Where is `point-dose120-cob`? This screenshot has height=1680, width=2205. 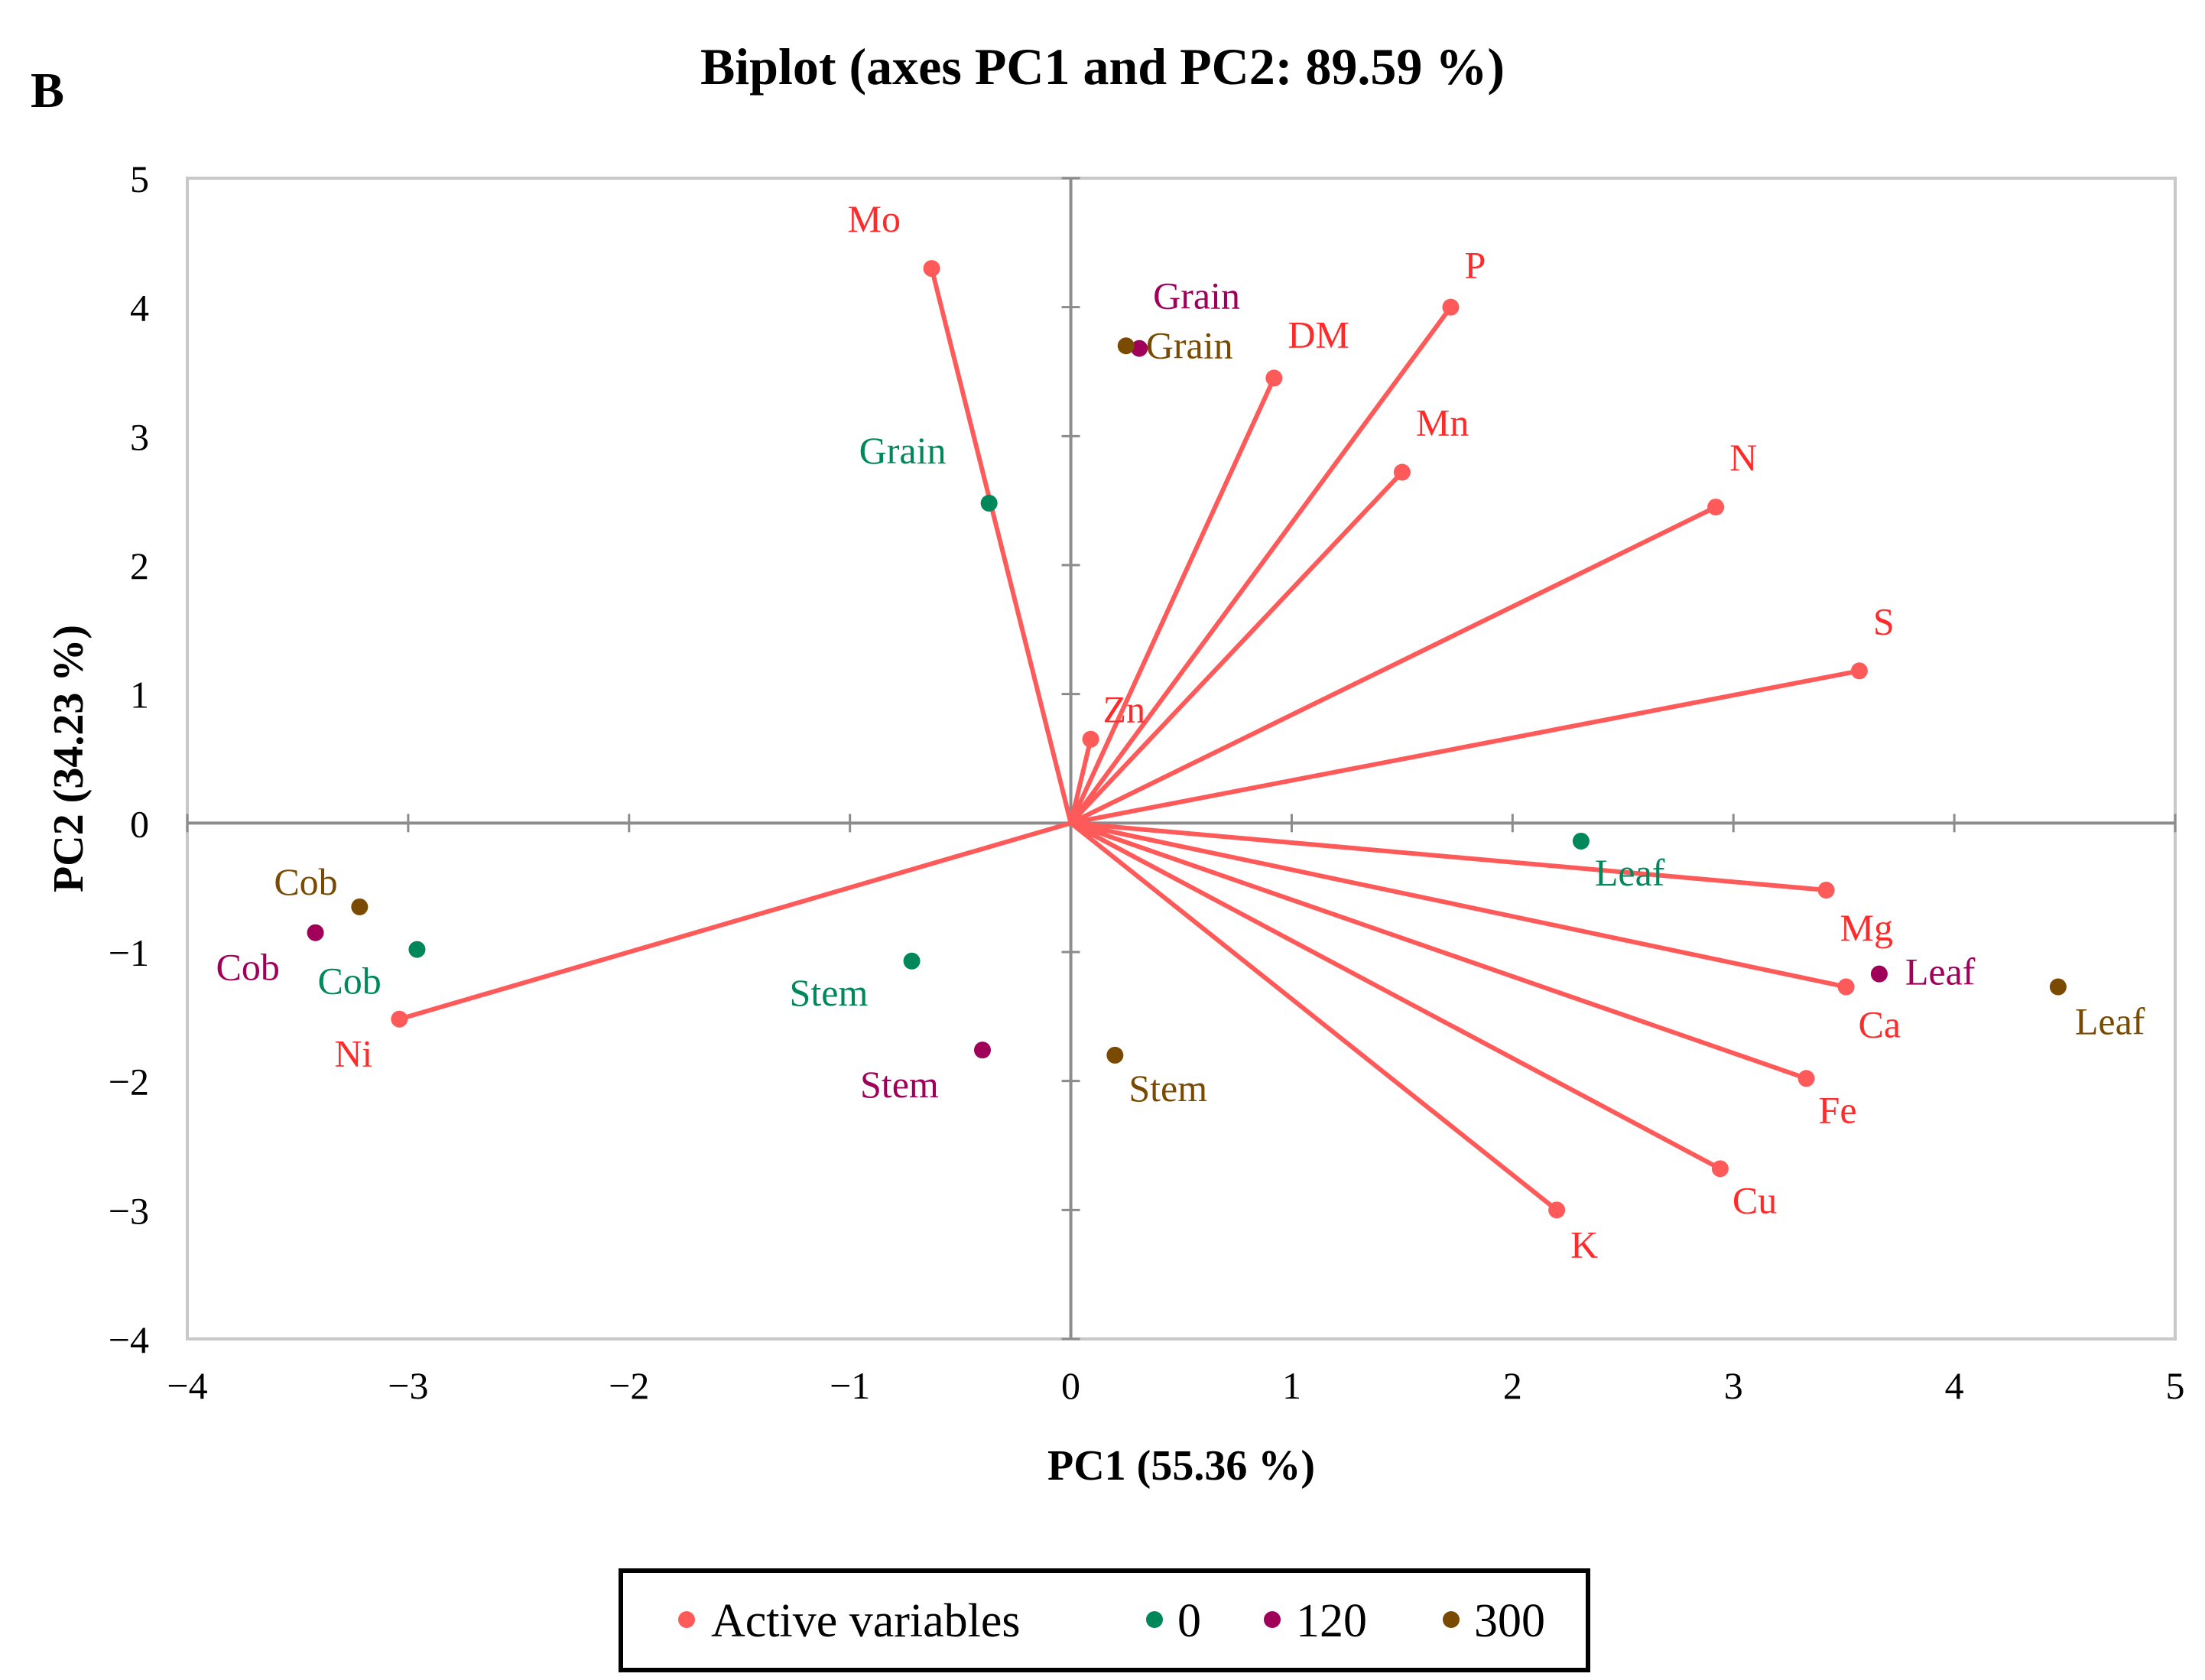 point-dose120-cob is located at coordinates (315, 932).